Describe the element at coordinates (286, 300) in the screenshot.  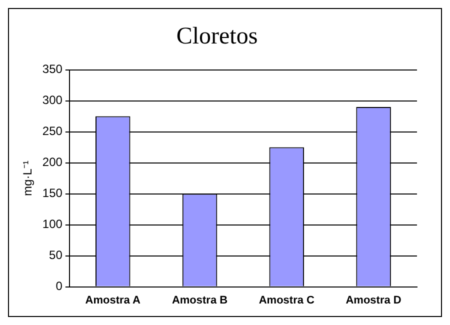
I see `x-tick-label: Amostra C` at that location.